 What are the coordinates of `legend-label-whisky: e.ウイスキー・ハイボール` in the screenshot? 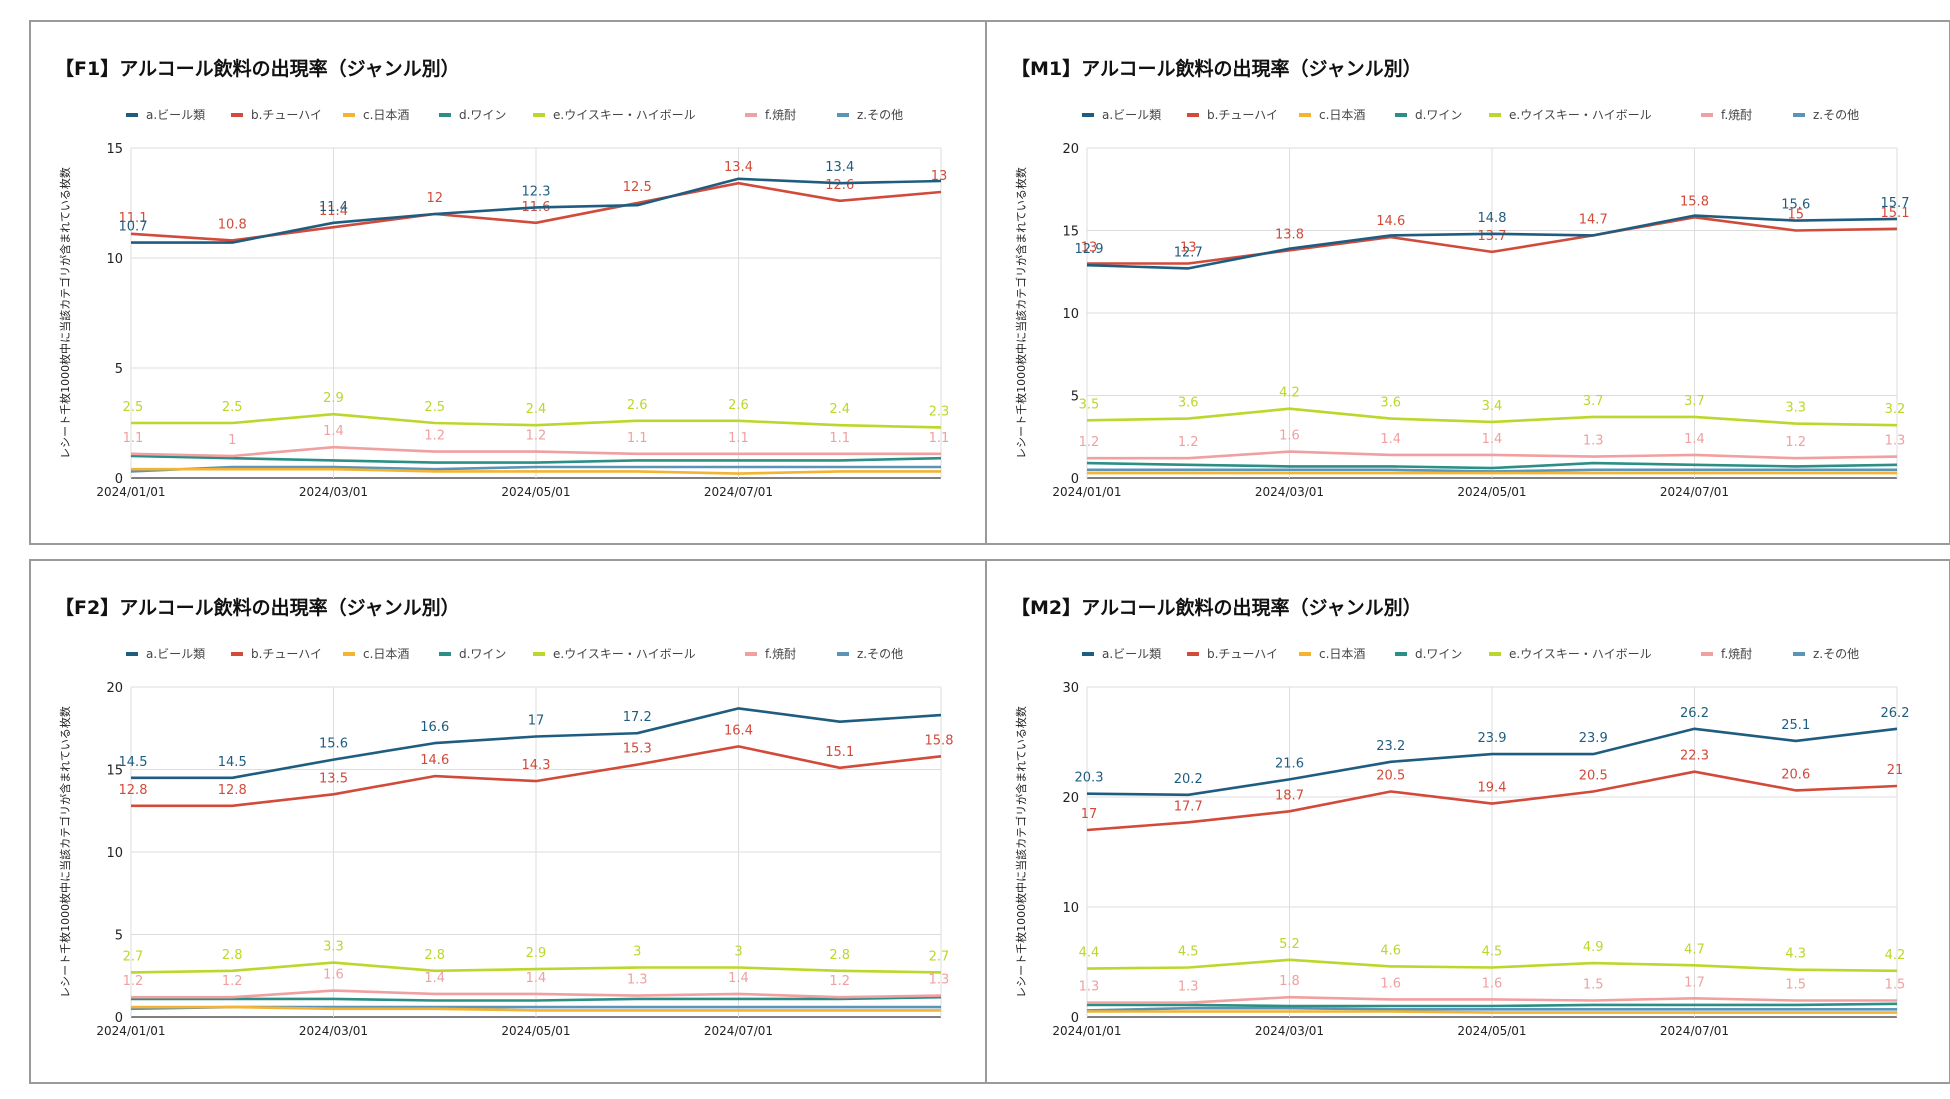 It's located at (624, 115).